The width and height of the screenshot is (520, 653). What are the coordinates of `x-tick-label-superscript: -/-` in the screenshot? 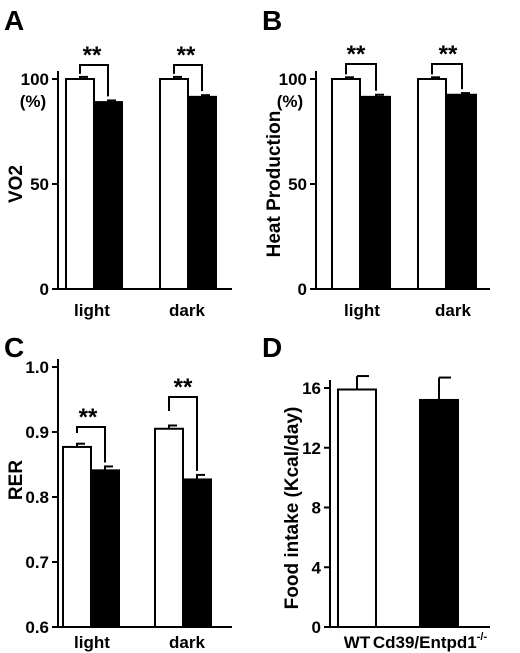 It's located at (482, 637).